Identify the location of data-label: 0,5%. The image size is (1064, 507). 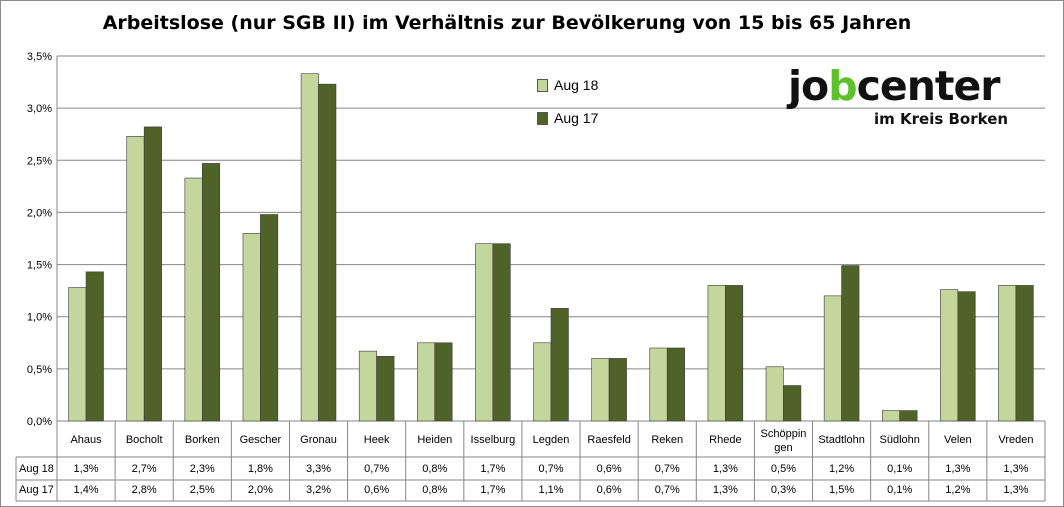
(783, 469).